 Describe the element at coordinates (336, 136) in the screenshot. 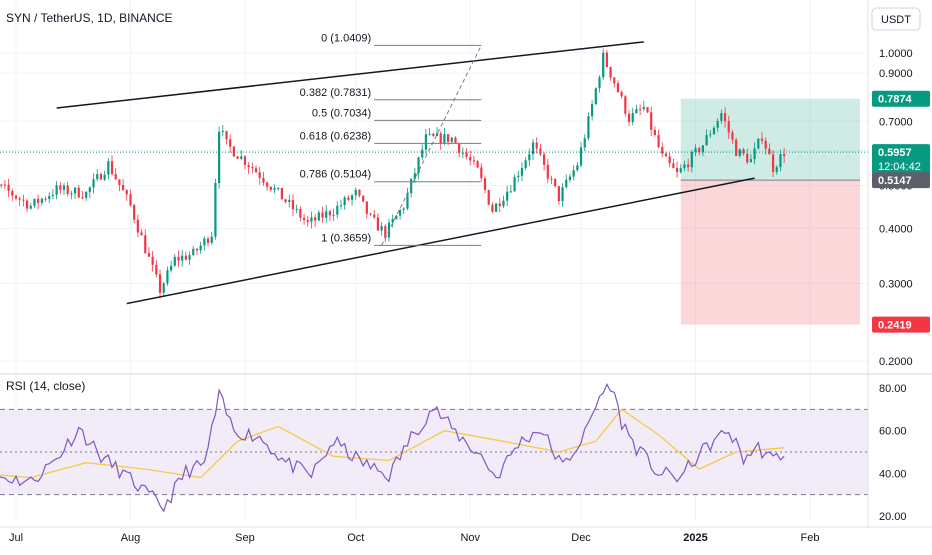

I see `fib-level-label: 0.618 (0.6238)` at that location.